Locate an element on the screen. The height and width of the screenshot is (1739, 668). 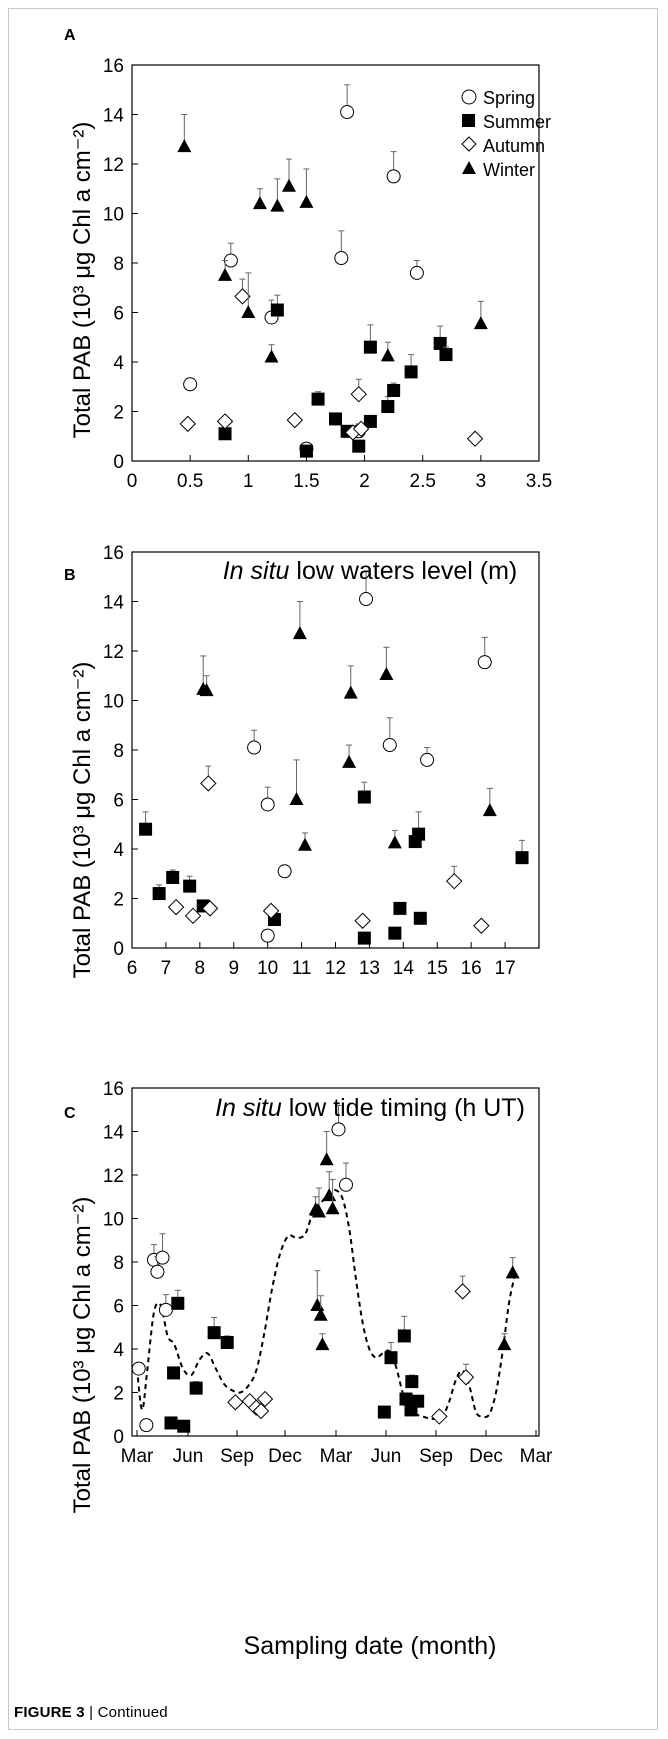
y-tick-label-a: 4 is located at coordinates (118, 363).